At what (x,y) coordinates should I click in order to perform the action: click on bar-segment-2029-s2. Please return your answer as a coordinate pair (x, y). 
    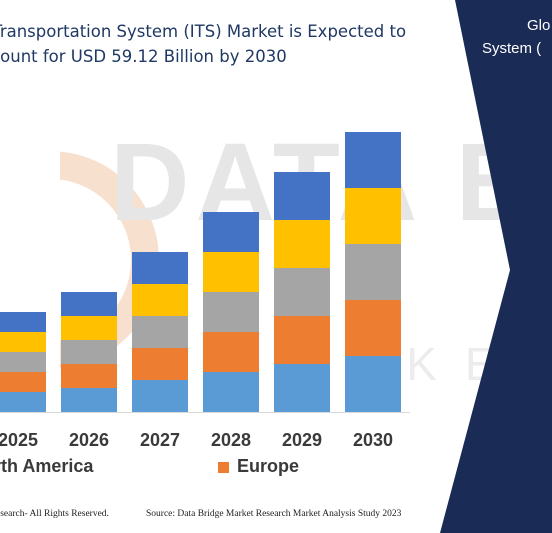
    Looking at the image, I should click on (302, 292).